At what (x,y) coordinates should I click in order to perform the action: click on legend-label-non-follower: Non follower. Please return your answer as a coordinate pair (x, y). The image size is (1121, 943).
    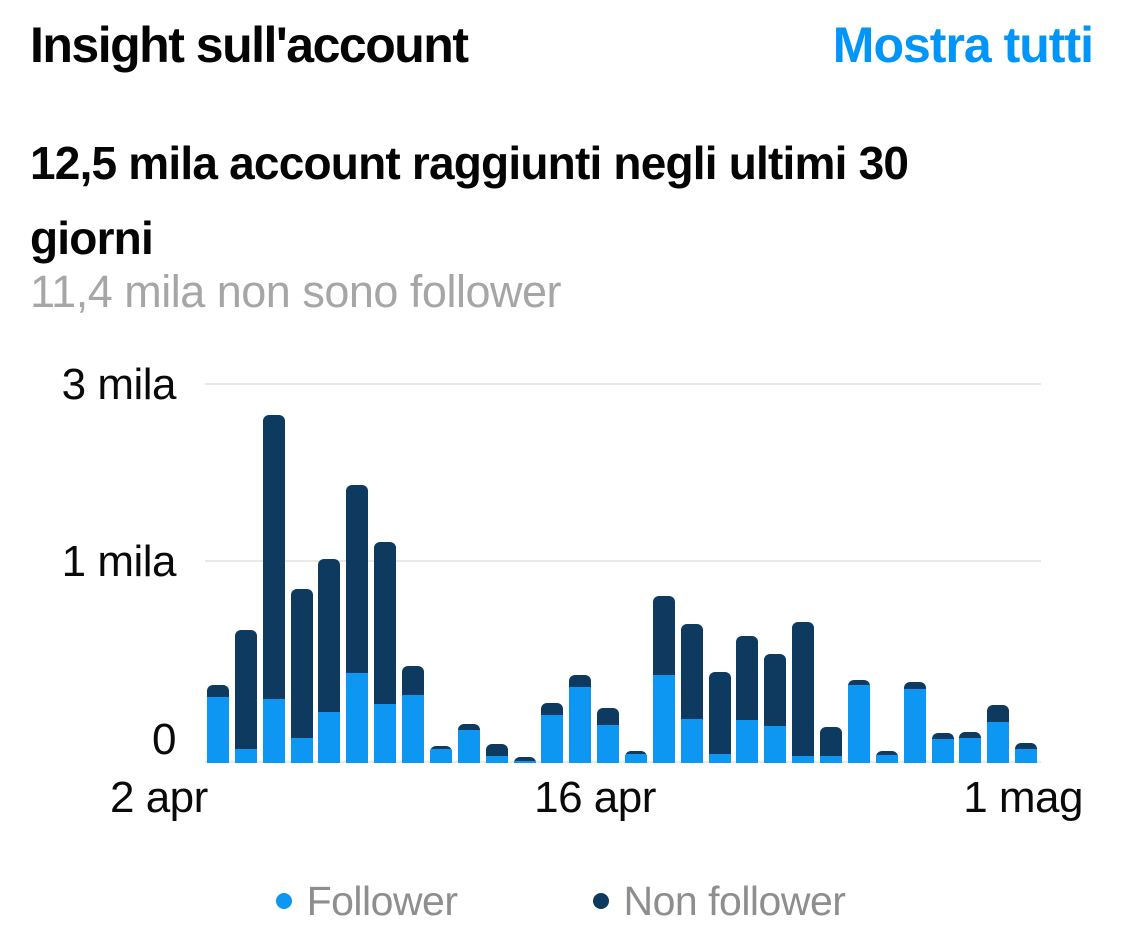
    Looking at the image, I should click on (734, 900).